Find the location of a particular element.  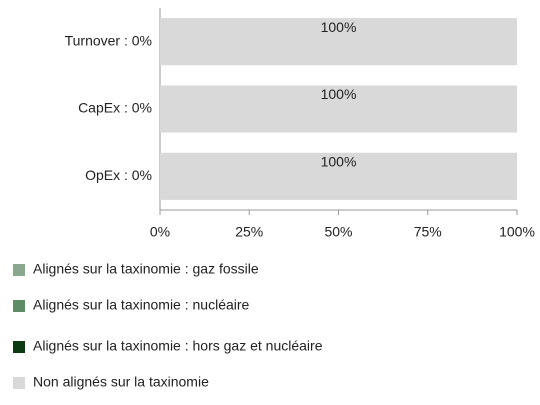

x-tick-label: 75% is located at coordinates (428, 232).